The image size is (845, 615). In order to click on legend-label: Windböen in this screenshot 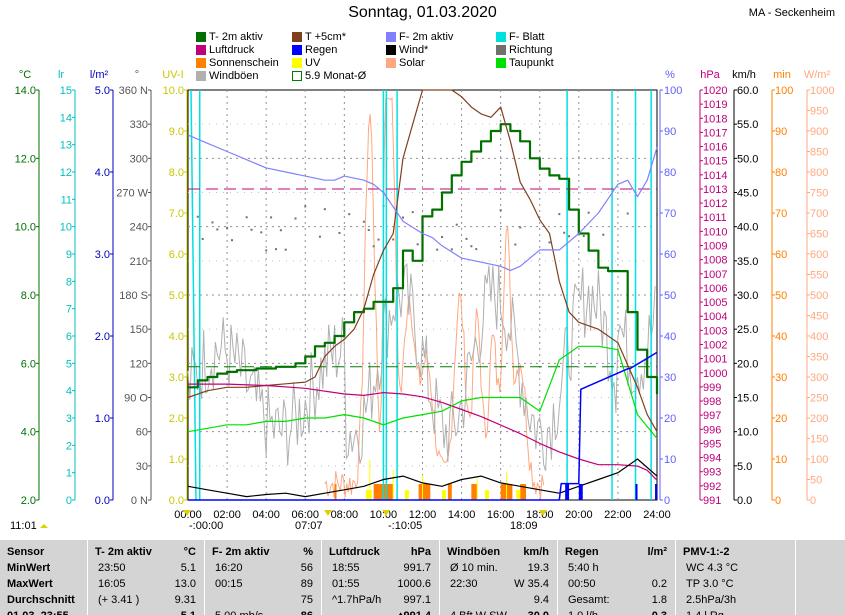, I will do `click(234, 76)`.